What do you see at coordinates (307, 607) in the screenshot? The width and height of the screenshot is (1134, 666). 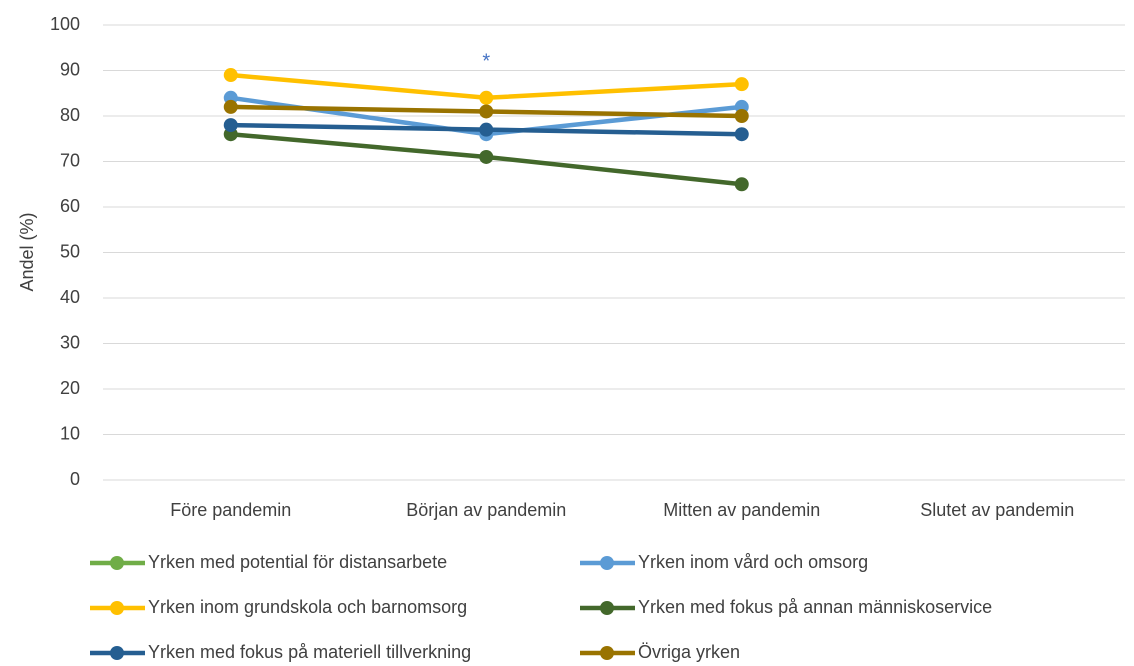 I see `legend-label: Yrken inom grundskola och barnomsorg` at bounding box center [307, 607].